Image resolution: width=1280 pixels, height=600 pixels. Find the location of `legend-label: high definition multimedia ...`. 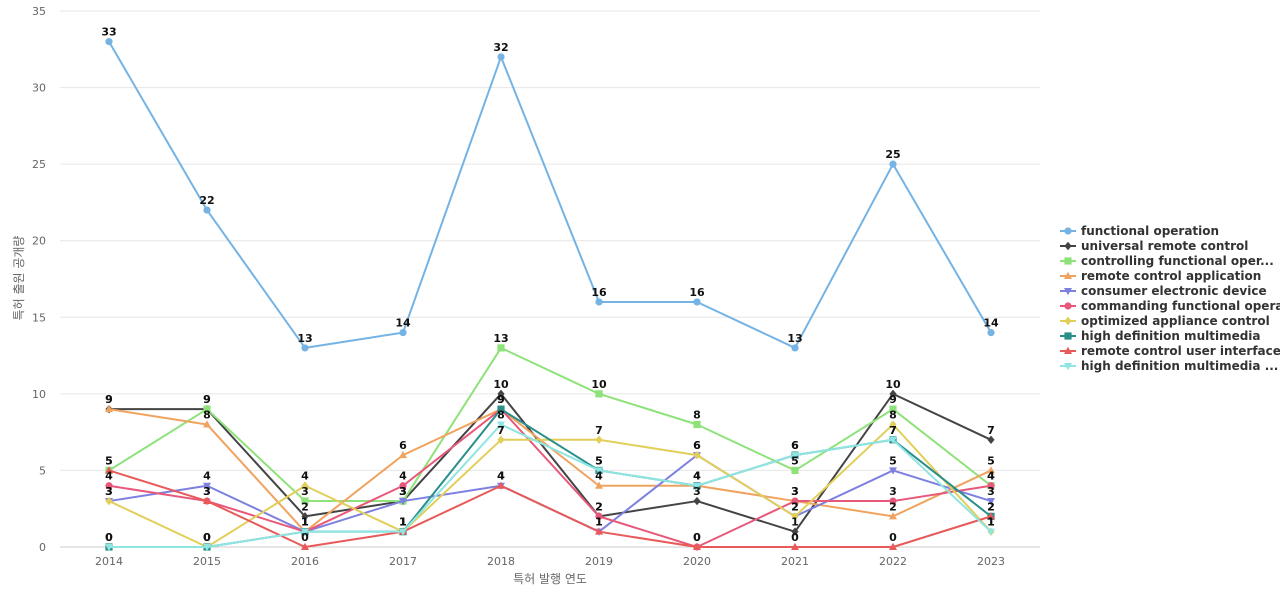

legend-label: high definition multimedia ... is located at coordinates (1179, 366).